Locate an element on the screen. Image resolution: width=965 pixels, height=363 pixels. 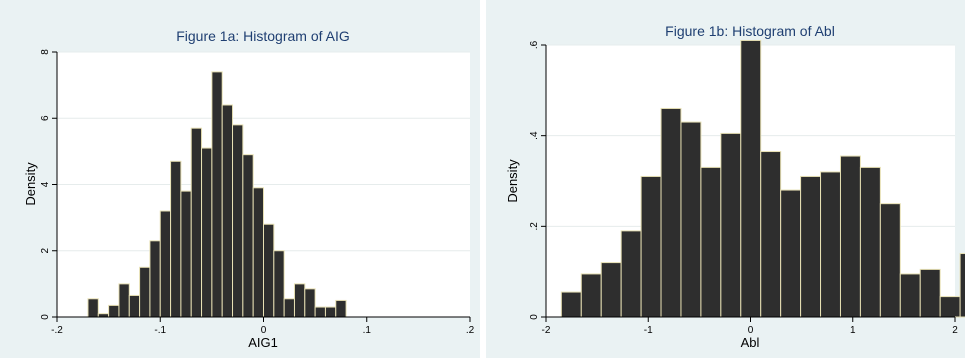
x-tick-label: -.2 is located at coordinates (57, 330).